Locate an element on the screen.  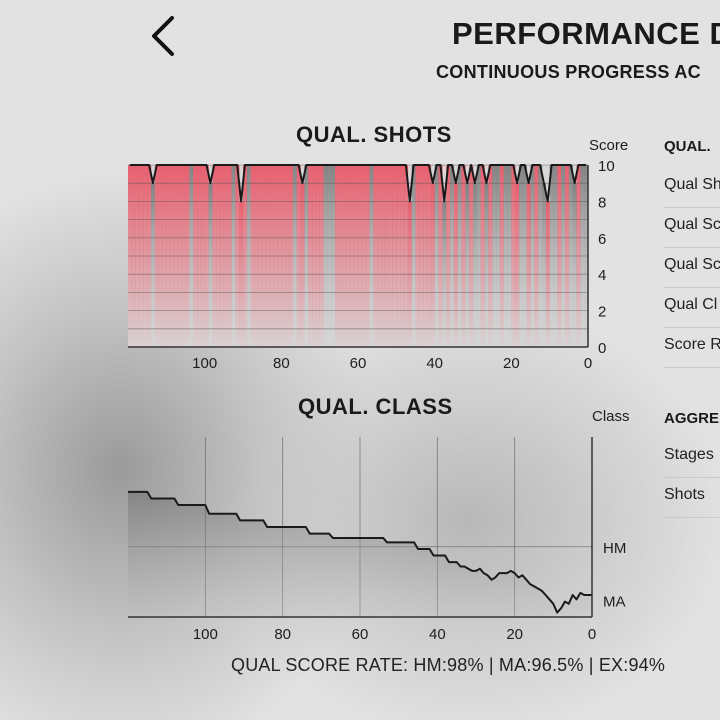
class-x-tick-label: 0 is located at coordinates (592, 634).